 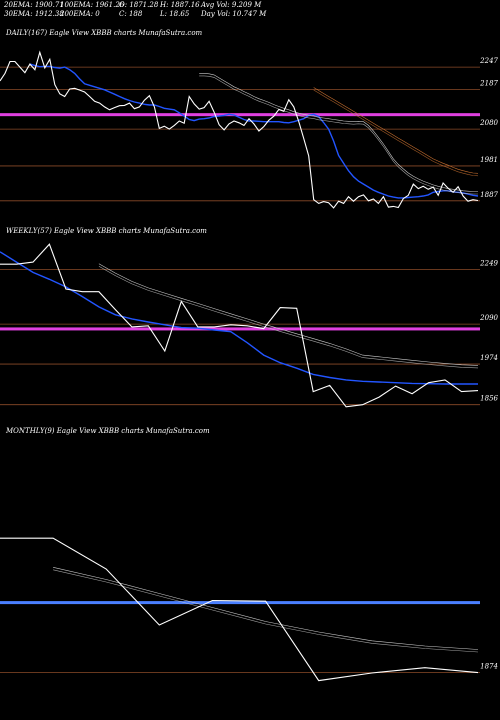 What do you see at coordinates (488, 83) in the screenshot?
I see `daily-ref-label-2187: 2187` at bounding box center [488, 83].